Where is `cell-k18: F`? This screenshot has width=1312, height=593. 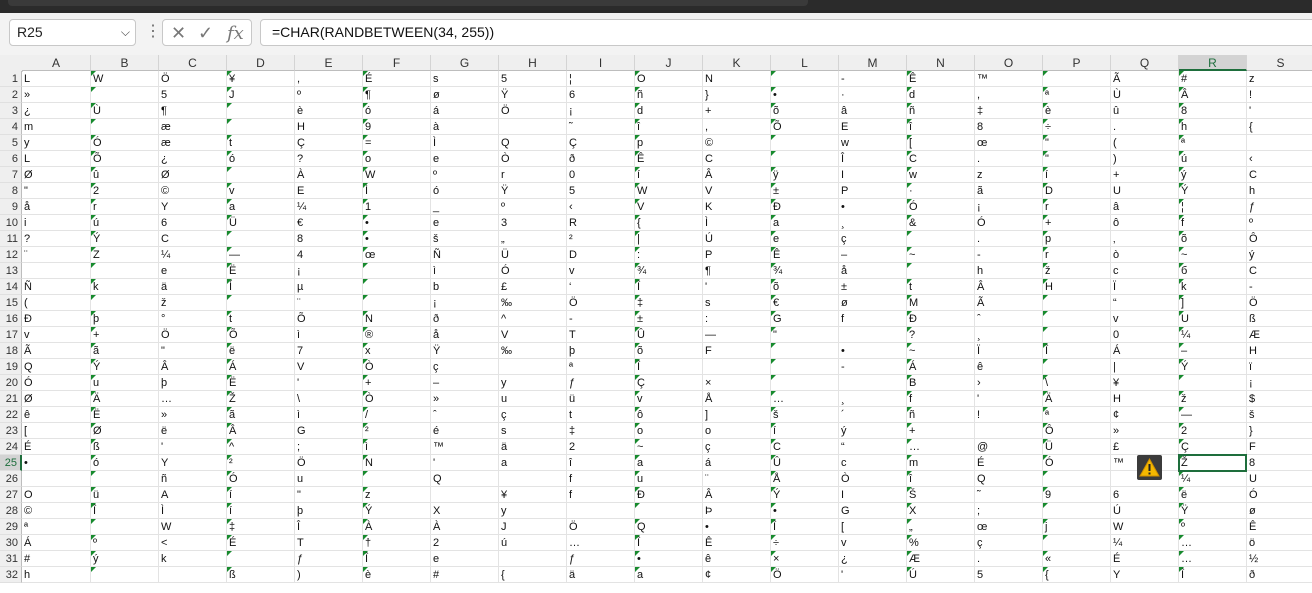 cell-k18: F is located at coordinates (737, 351).